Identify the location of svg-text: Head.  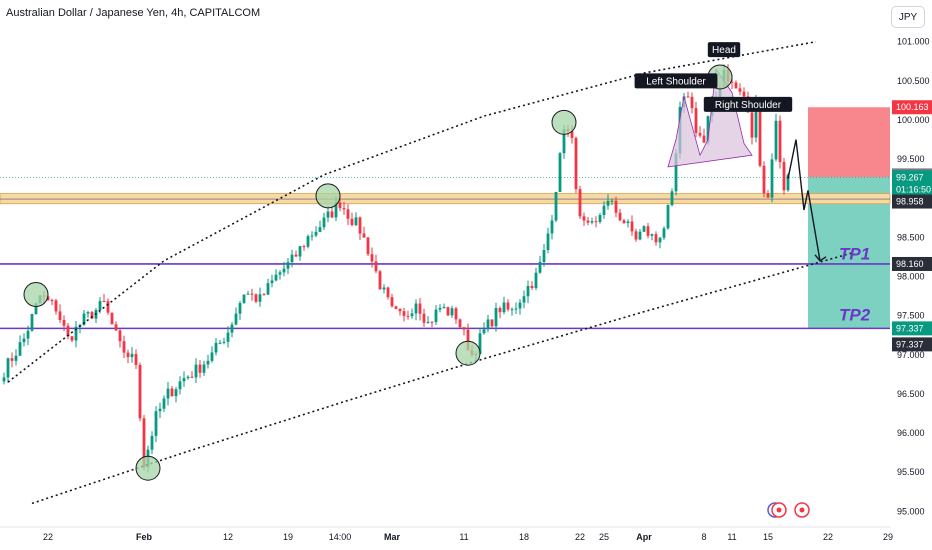
(724, 50).